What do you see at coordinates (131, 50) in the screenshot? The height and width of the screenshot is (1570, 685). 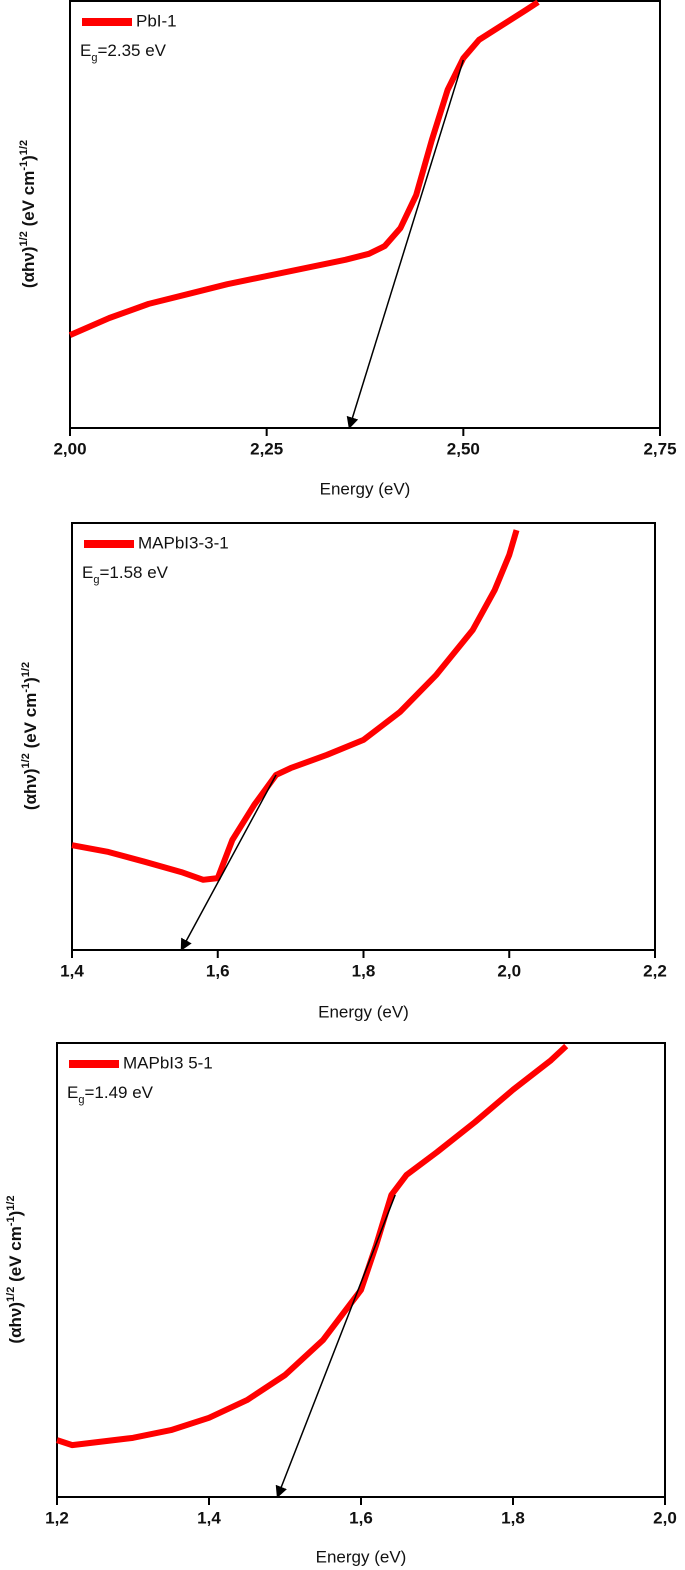 I see `annotation-text: =2.35 eV` at bounding box center [131, 50].